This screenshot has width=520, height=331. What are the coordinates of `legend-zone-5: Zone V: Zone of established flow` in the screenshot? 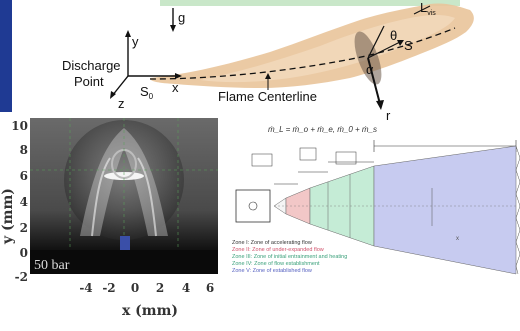 It's located at (272, 271).